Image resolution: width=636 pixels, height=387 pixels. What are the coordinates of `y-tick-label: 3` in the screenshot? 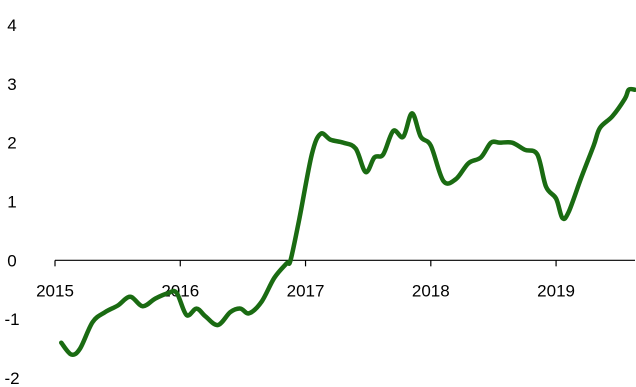 It's located at (11, 84).